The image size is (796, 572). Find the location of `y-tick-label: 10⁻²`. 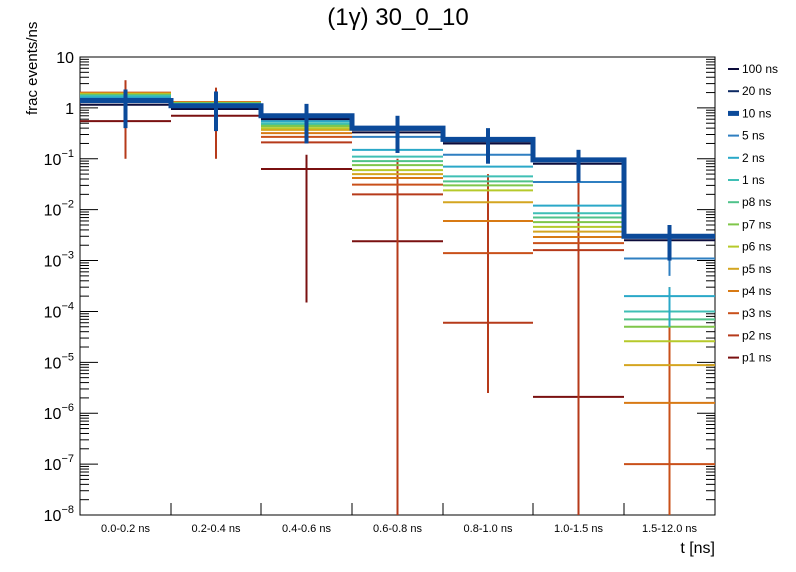

y-tick-label: 10⁻² is located at coordinates (59, 209).